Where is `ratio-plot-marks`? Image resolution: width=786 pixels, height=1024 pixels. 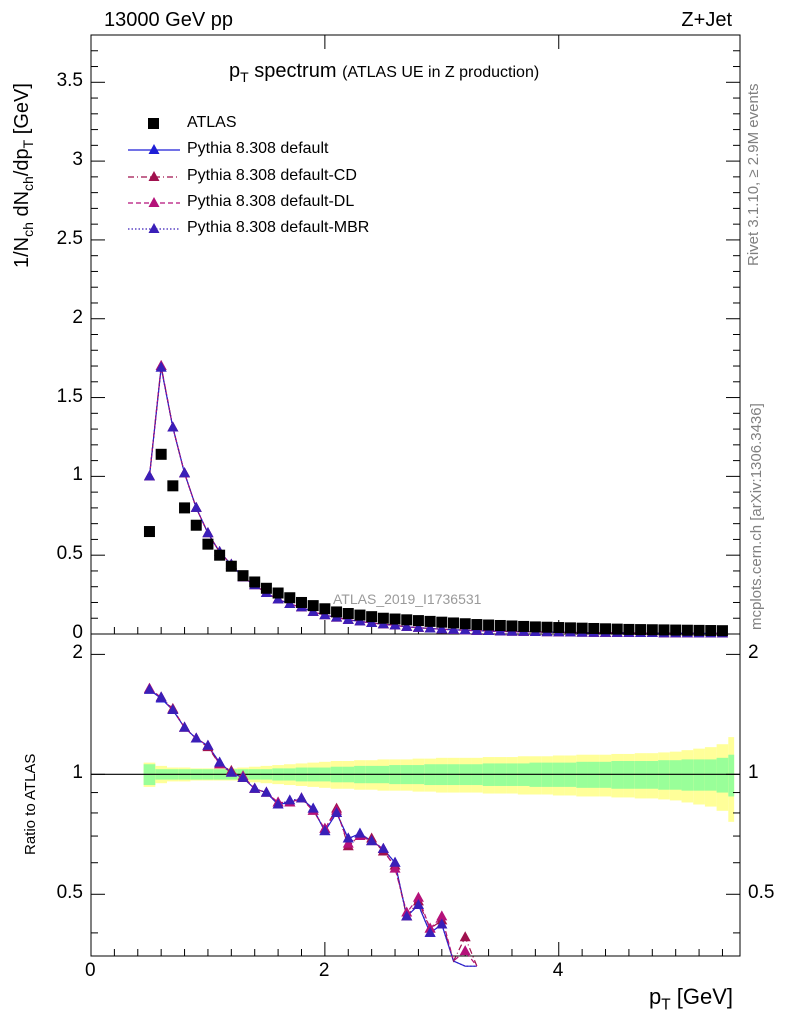
ratio-plot-marks is located at coordinates (310, 824).